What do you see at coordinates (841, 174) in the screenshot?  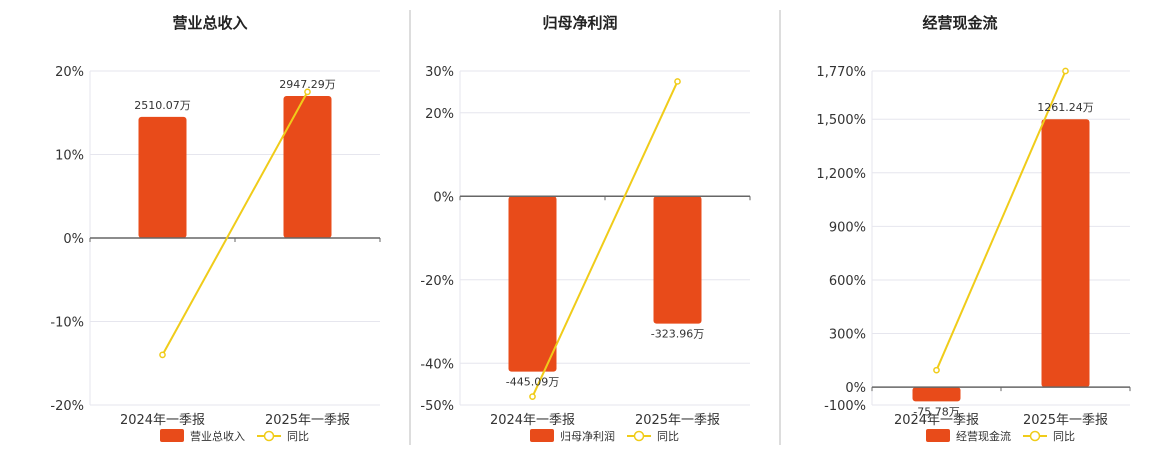 I see `y-tick-label: 1,200%` at bounding box center [841, 174].